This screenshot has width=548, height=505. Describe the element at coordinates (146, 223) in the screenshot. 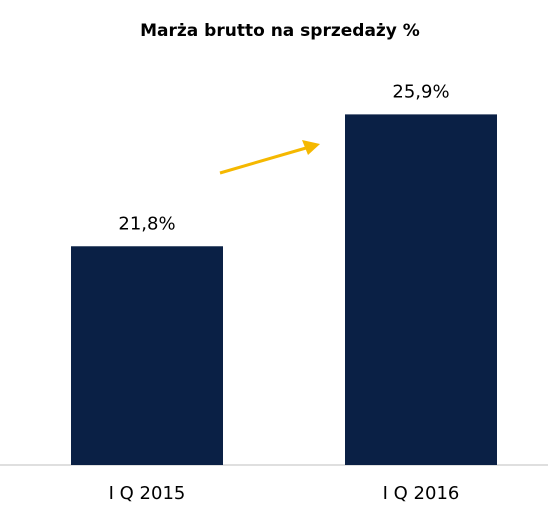

I see `value-label: 21,8%` at that location.